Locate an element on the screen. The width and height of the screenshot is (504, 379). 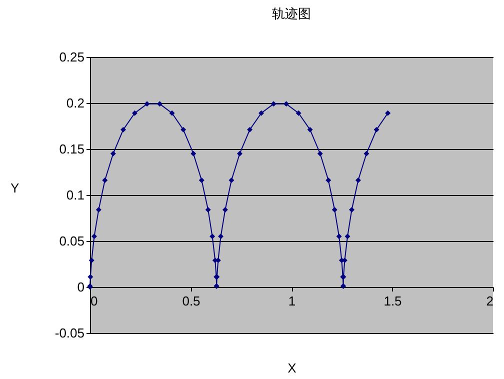
x-tick-label: 0.5 is located at coordinates (191, 301).